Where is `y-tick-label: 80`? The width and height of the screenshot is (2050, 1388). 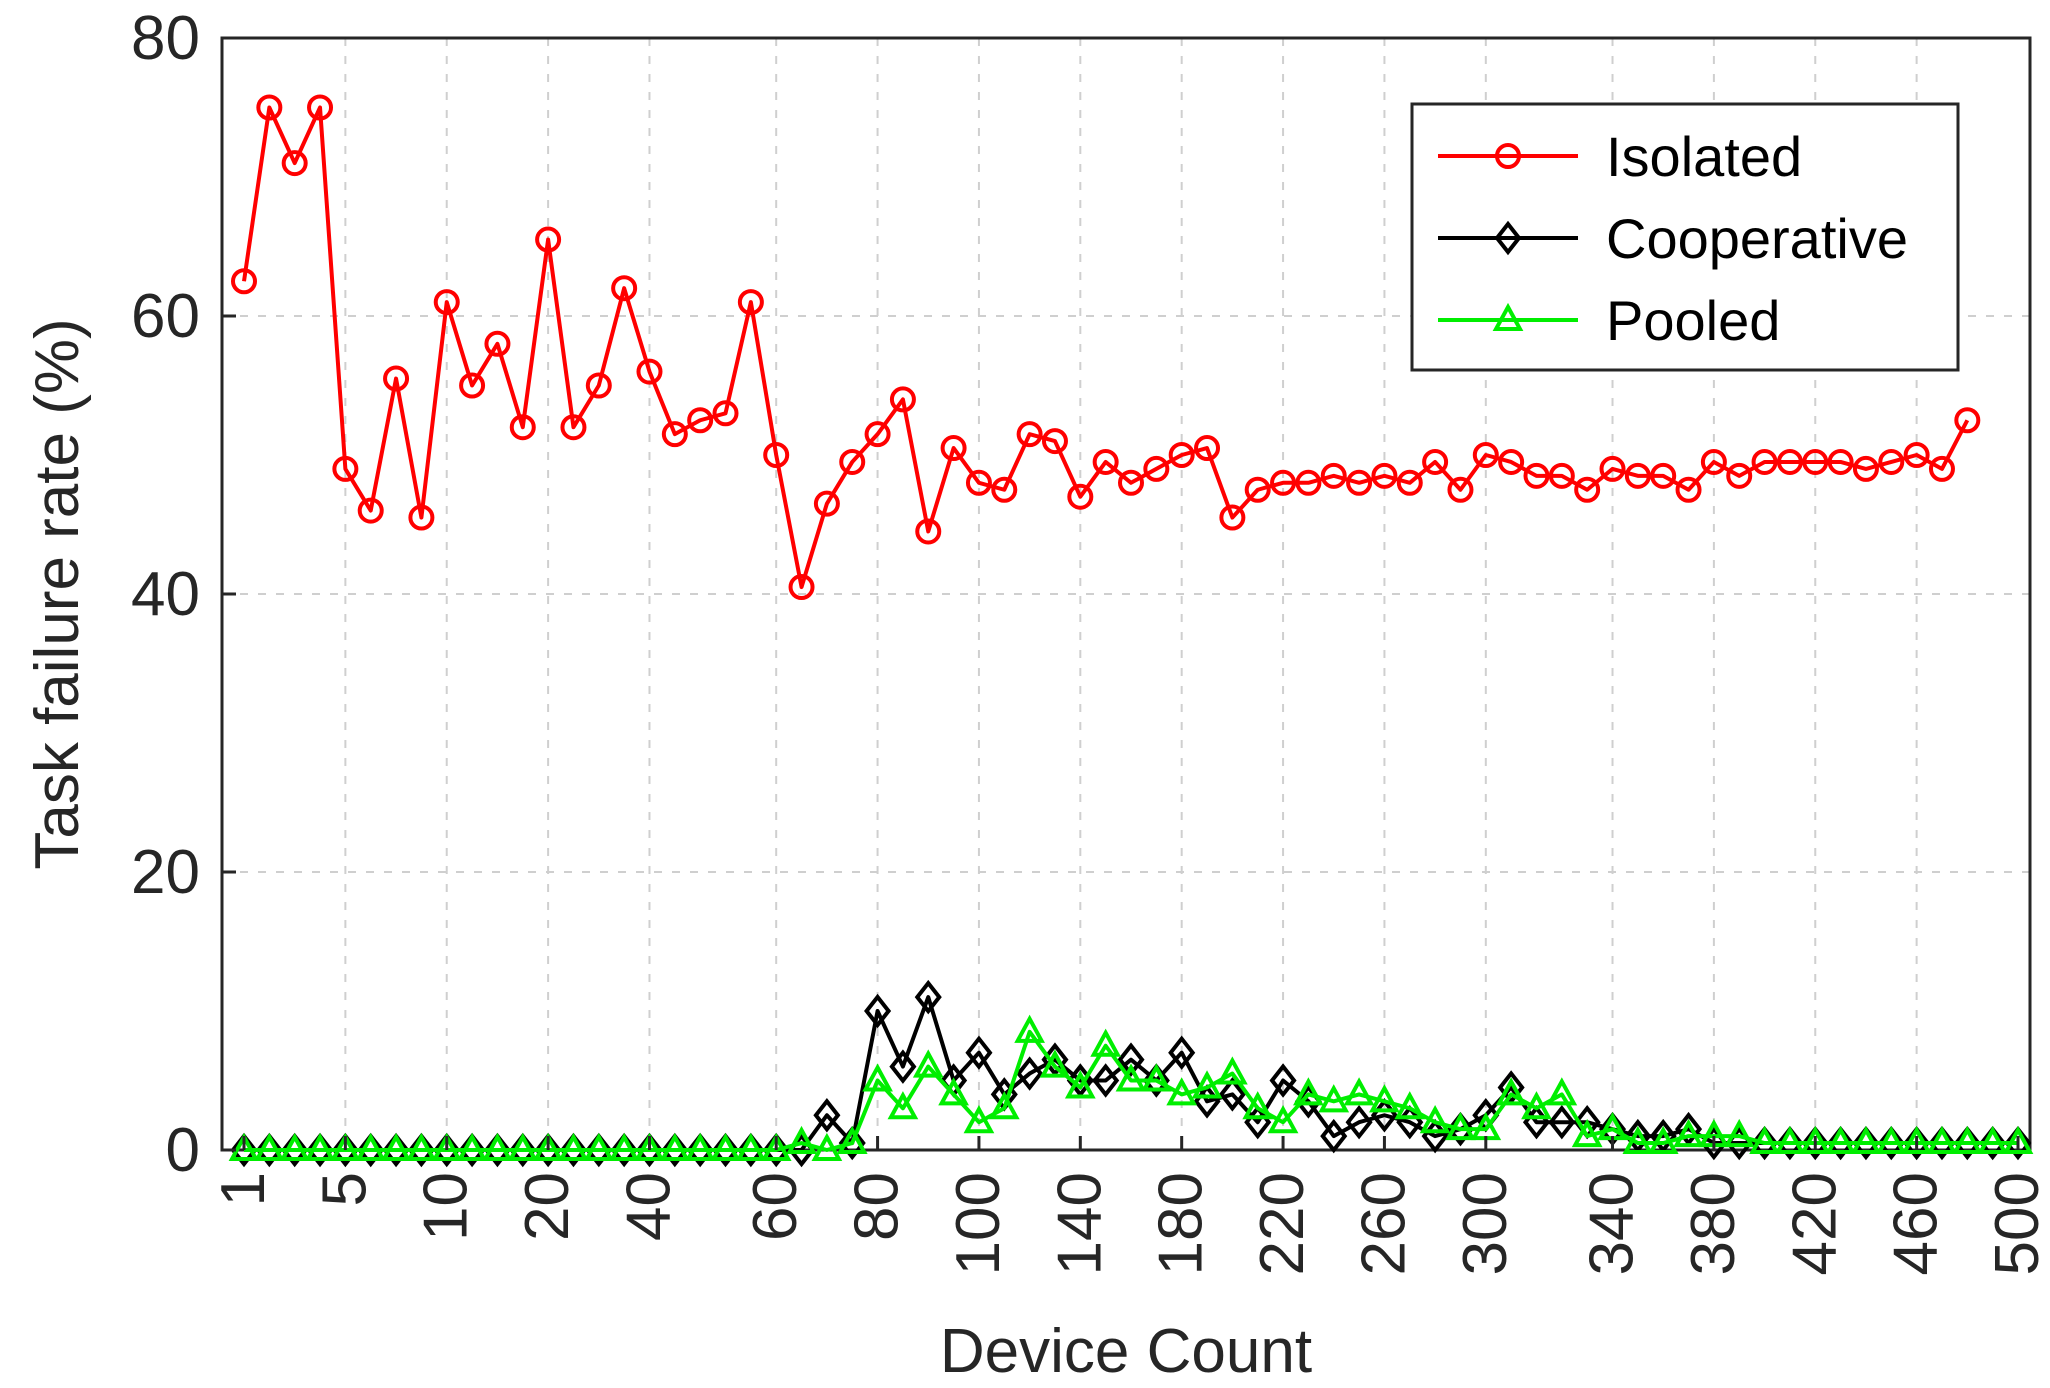
y-tick-label: 80 is located at coordinates (165, 38).